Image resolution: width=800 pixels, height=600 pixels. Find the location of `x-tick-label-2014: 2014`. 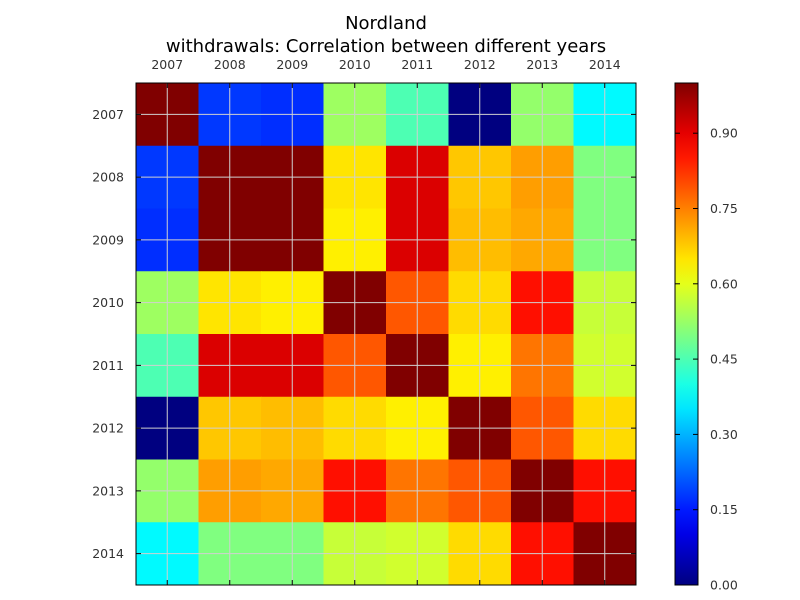

x-tick-label-2014: 2014 is located at coordinates (605, 64).